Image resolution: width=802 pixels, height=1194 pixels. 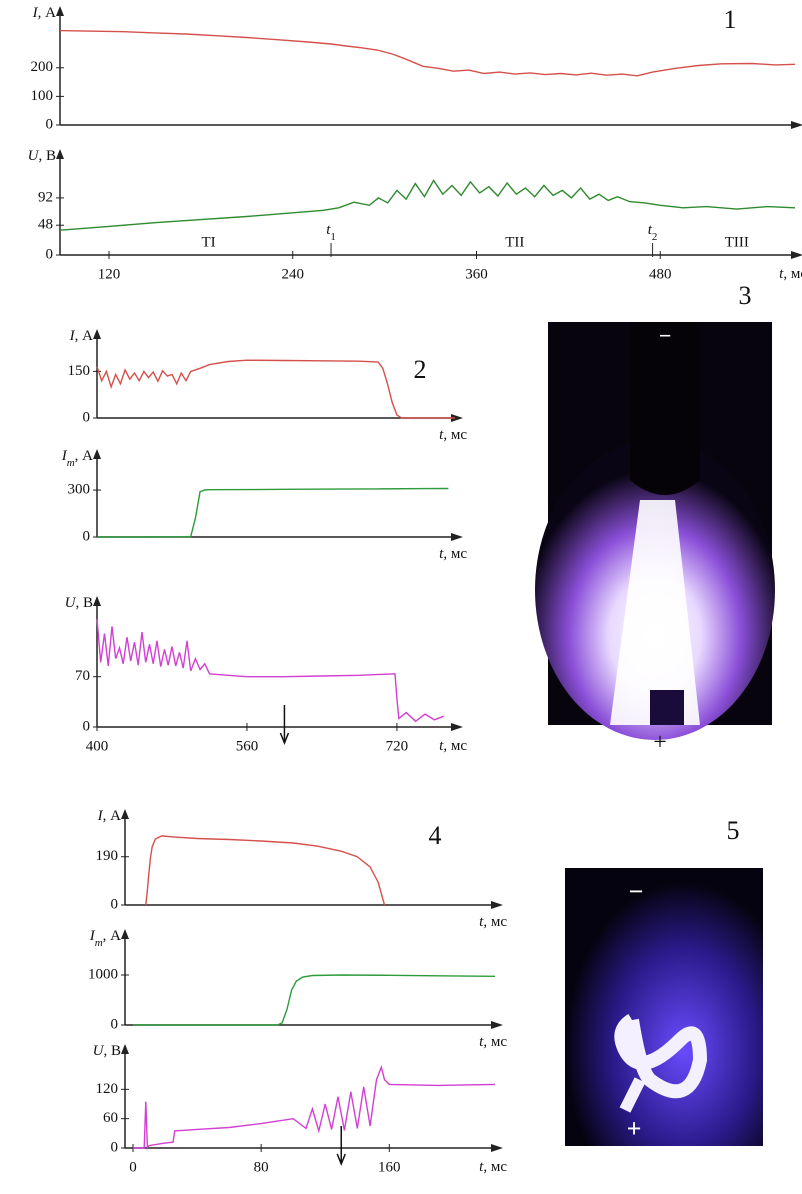 I want to click on arc-loop, so click(x=661, y=1056).